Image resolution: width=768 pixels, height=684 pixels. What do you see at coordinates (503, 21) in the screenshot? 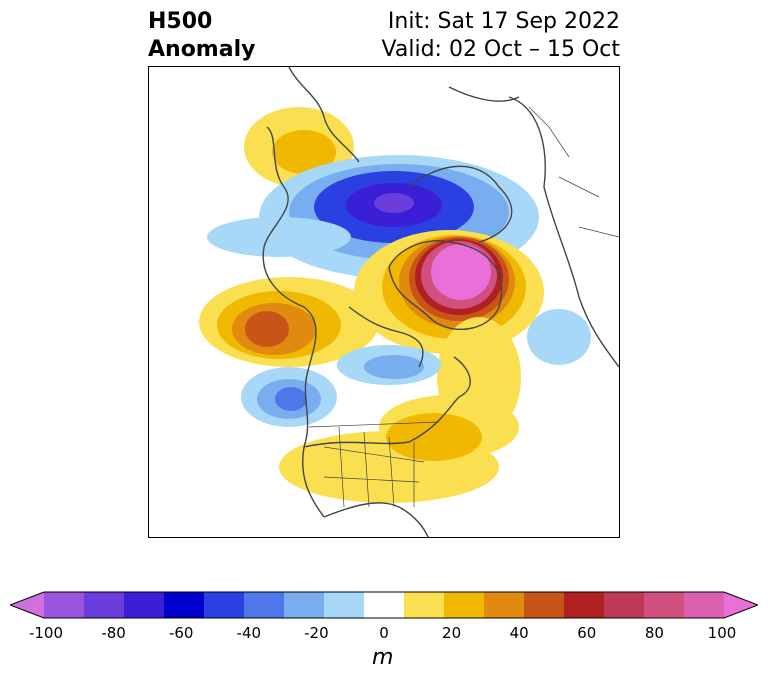
I see `init-label: Init: Sat 17 Sep 2022` at bounding box center [503, 21].